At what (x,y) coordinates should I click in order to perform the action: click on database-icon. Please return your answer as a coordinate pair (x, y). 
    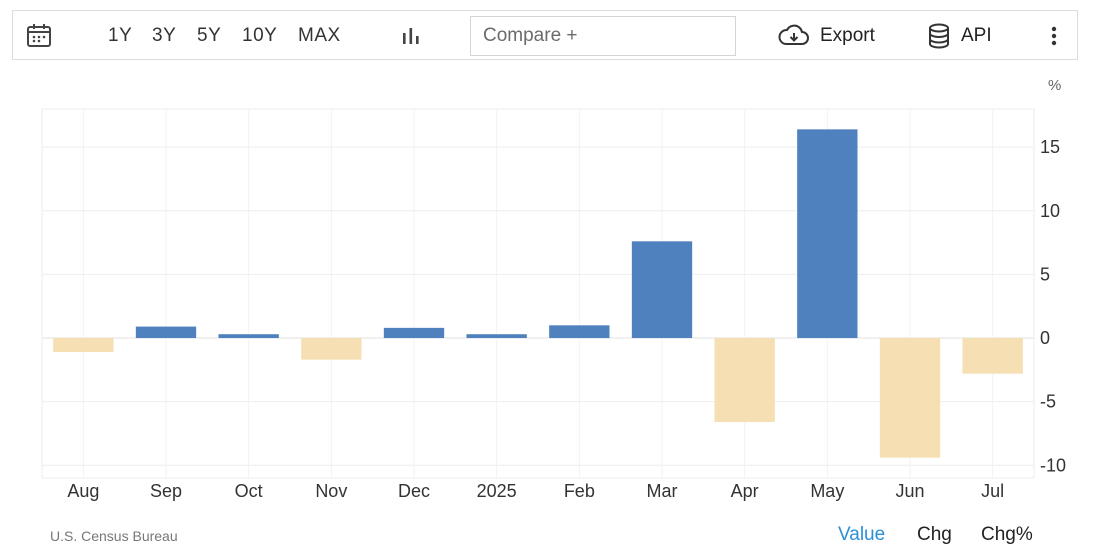
    Looking at the image, I should click on (939, 36).